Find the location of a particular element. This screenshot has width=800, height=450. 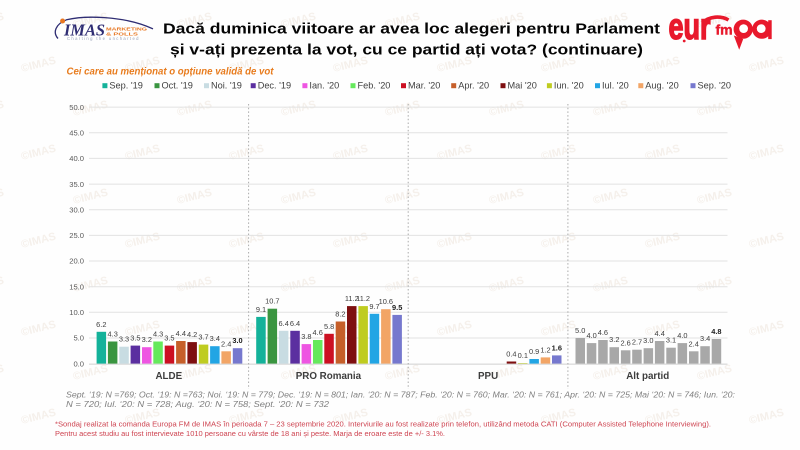

svg-text: fm is located at coordinates (724, 29).